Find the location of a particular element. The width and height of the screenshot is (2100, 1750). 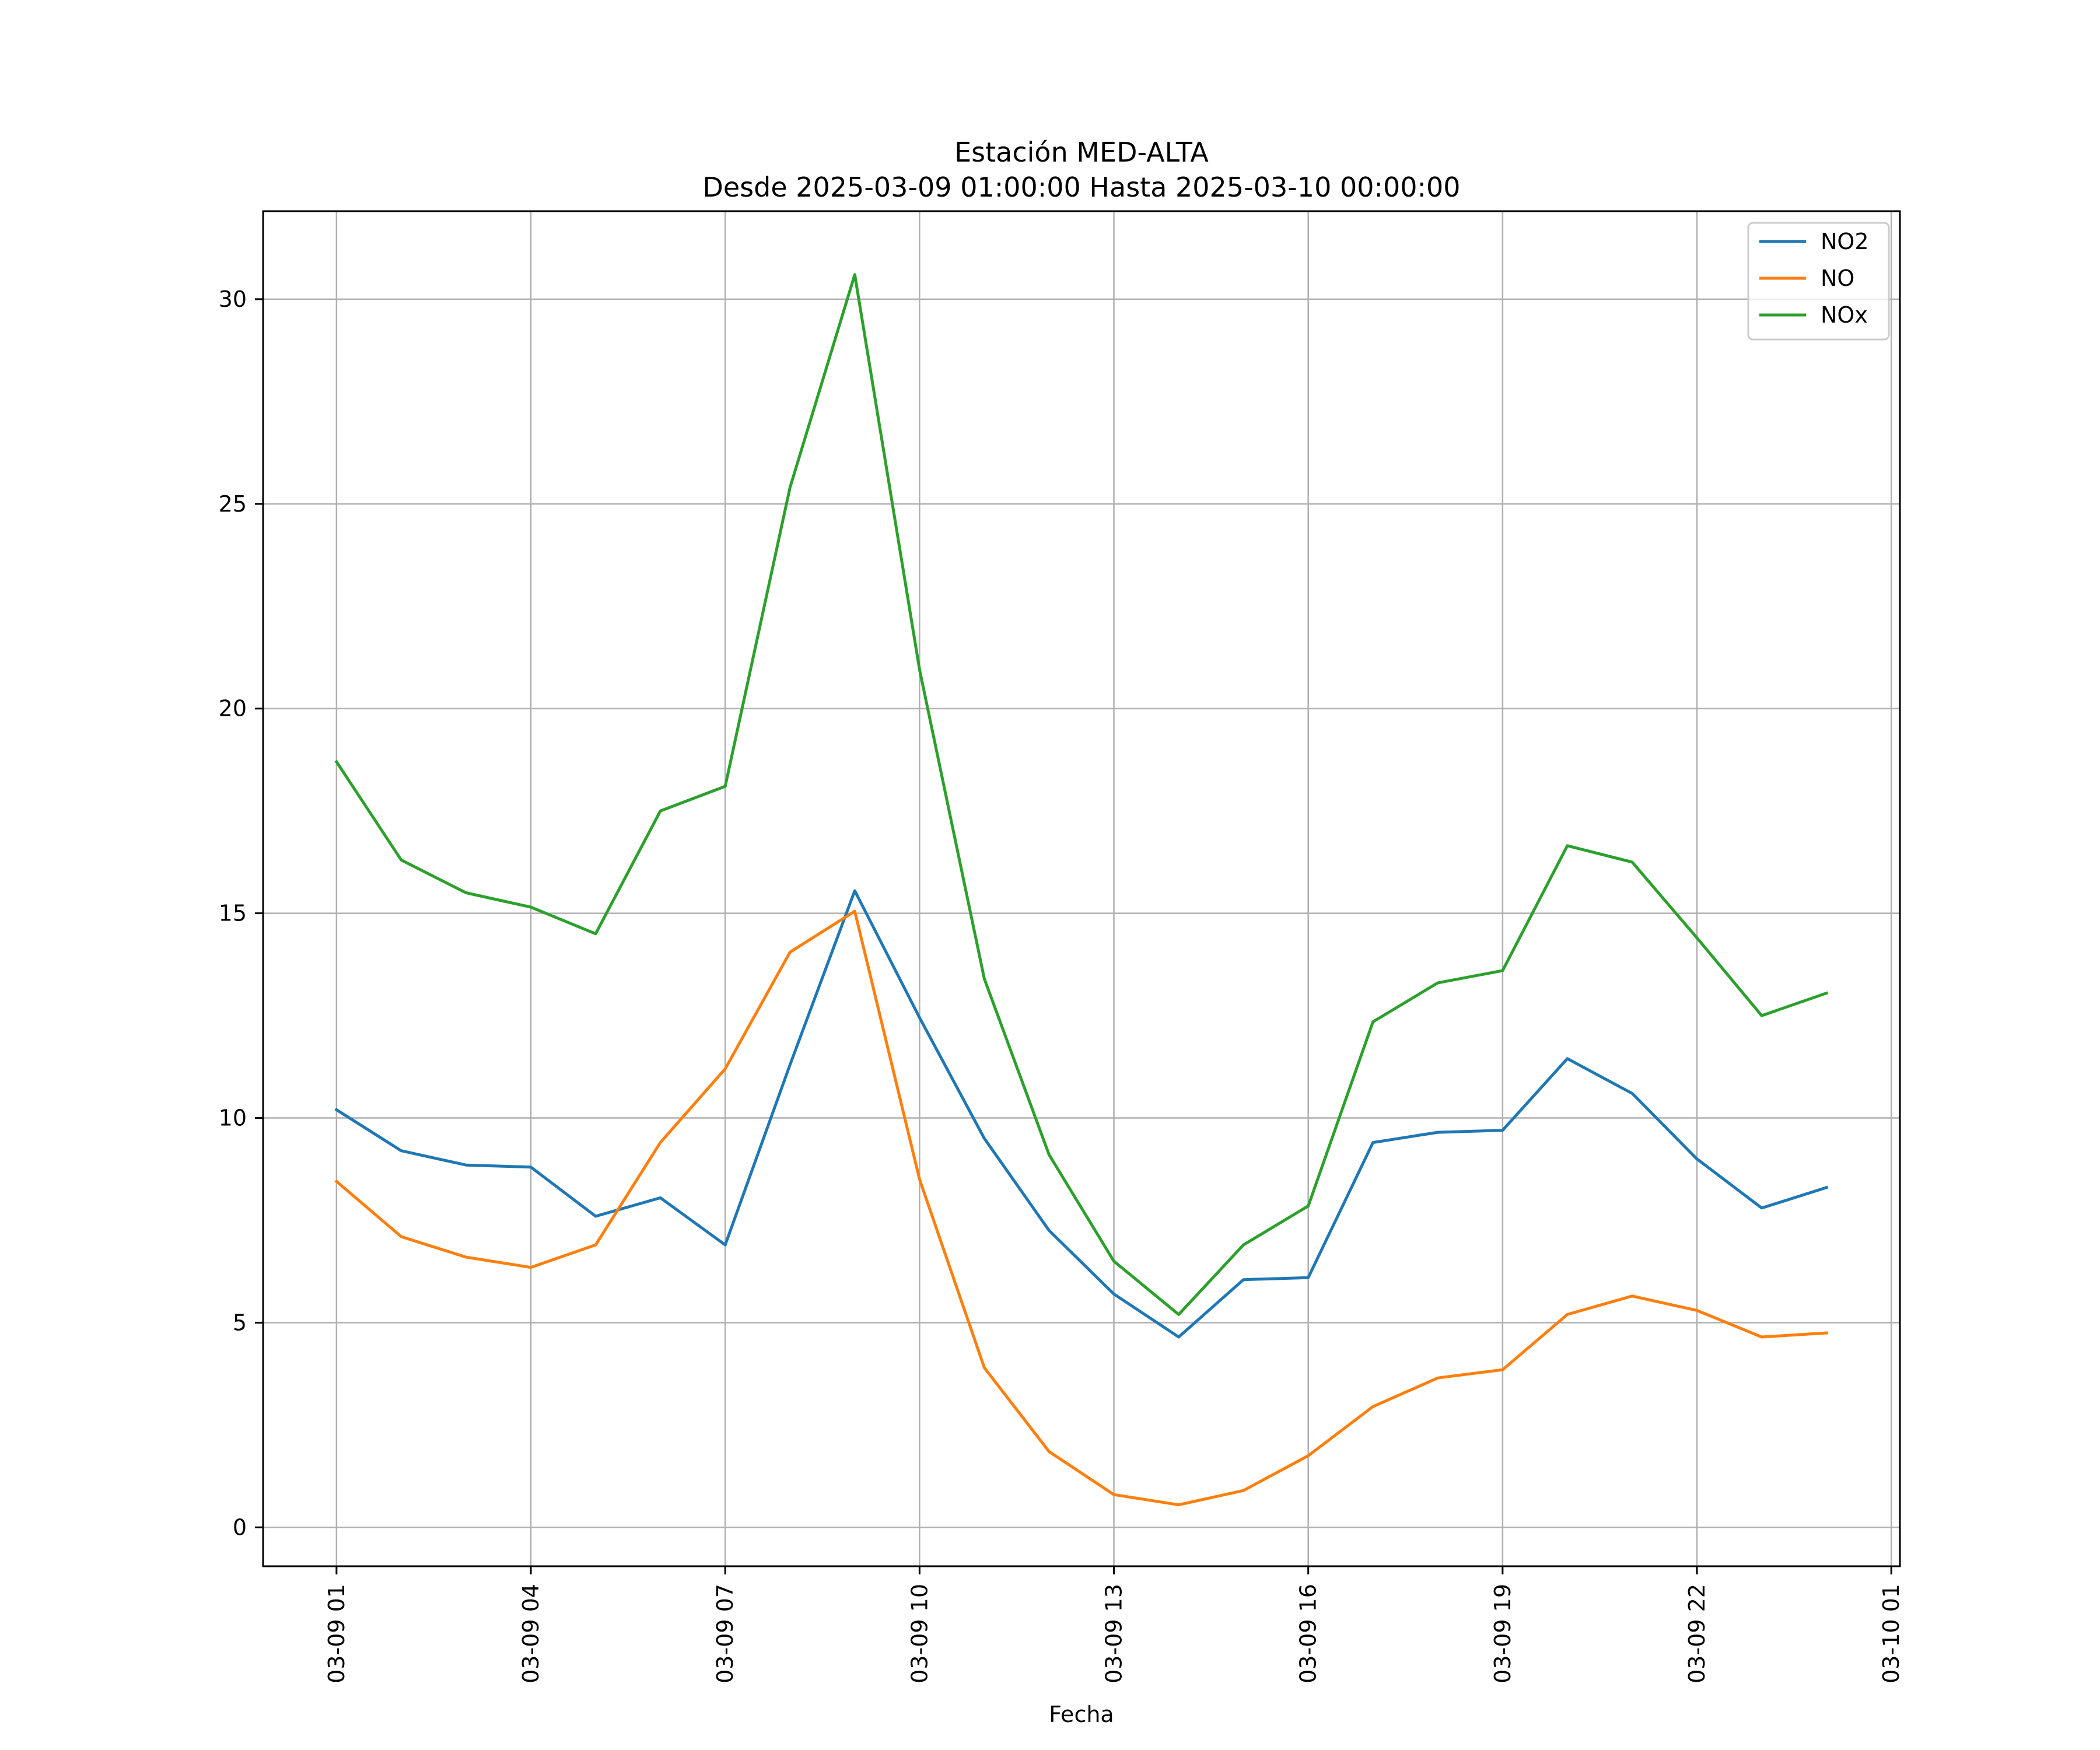

x-tick-label-3: 03-09 10 is located at coordinates (919, 1634).